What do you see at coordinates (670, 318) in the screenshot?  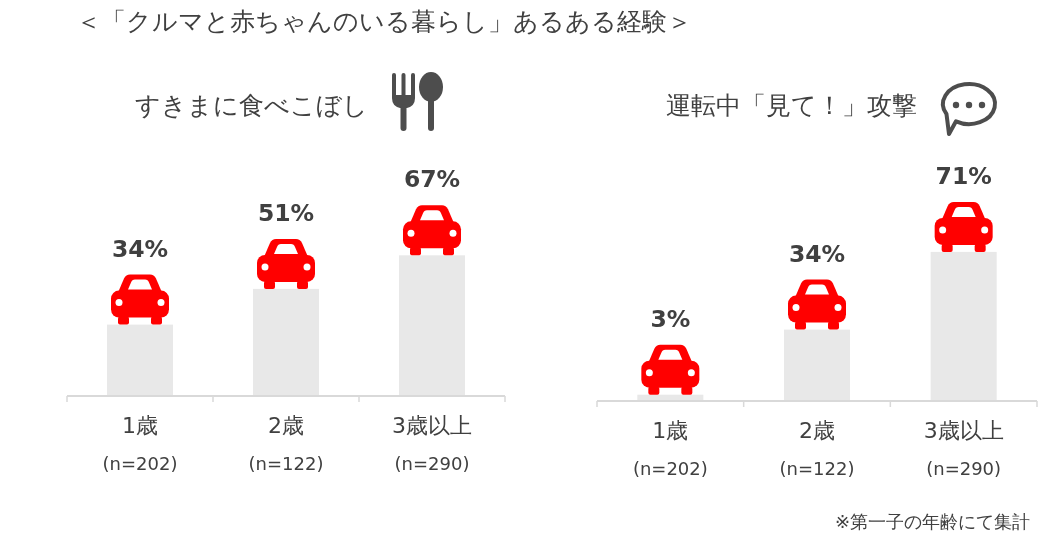 I see `data-label: 3%` at bounding box center [670, 318].